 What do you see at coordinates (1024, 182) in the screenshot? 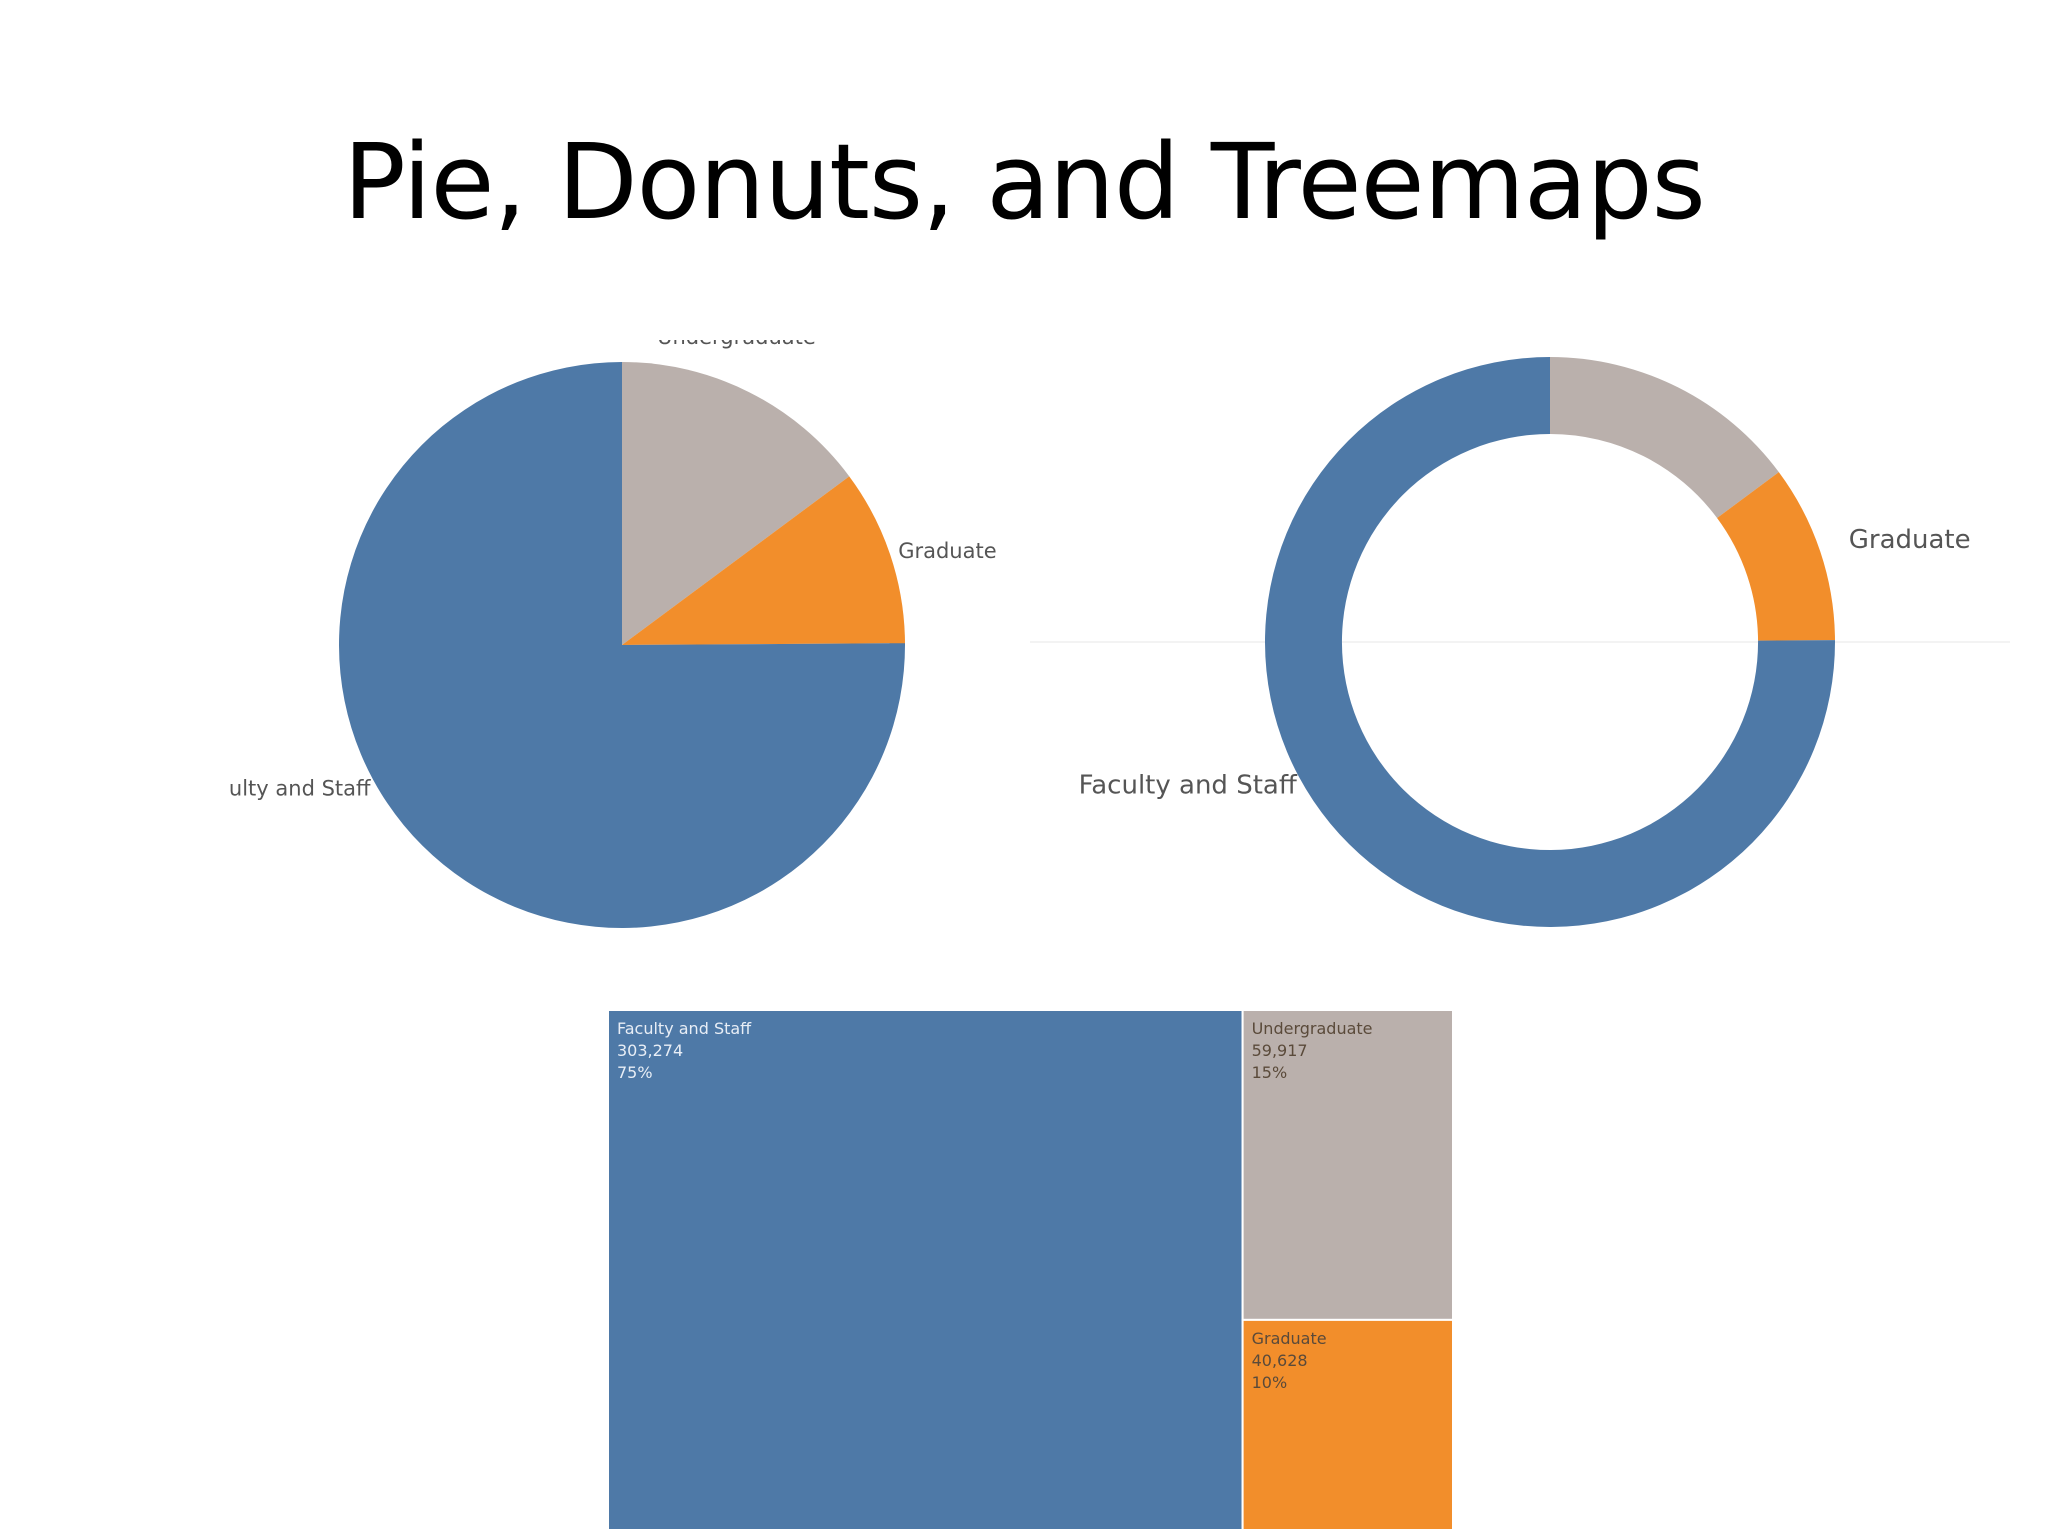
I see `slide-title: Pie, Donuts, and Treemaps` at bounding box center [1024, 182].